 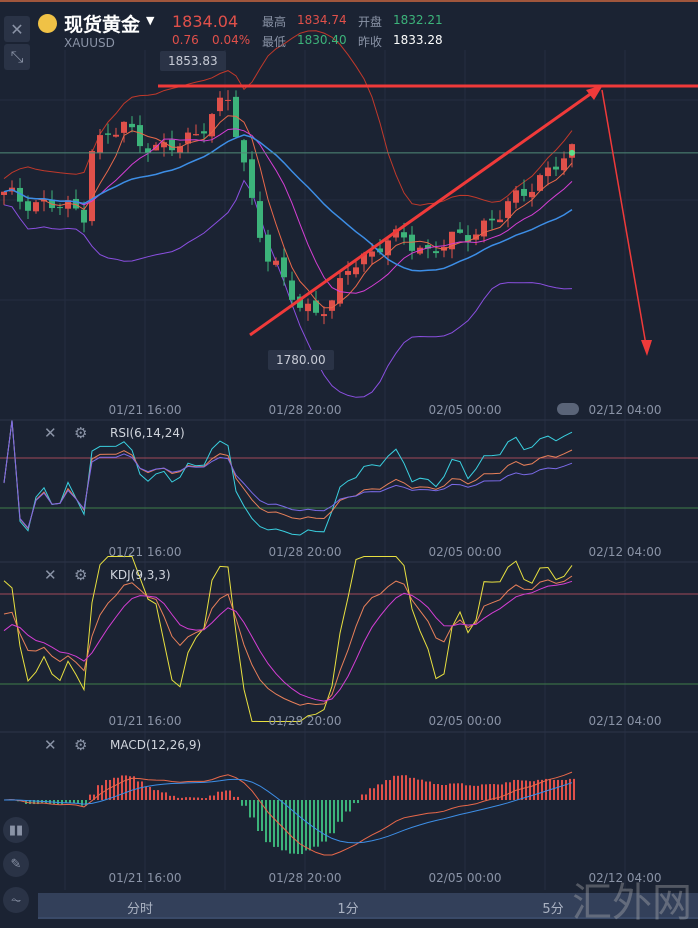 I want to click on low-marker: 1780.00, so click(x=301, y=360).